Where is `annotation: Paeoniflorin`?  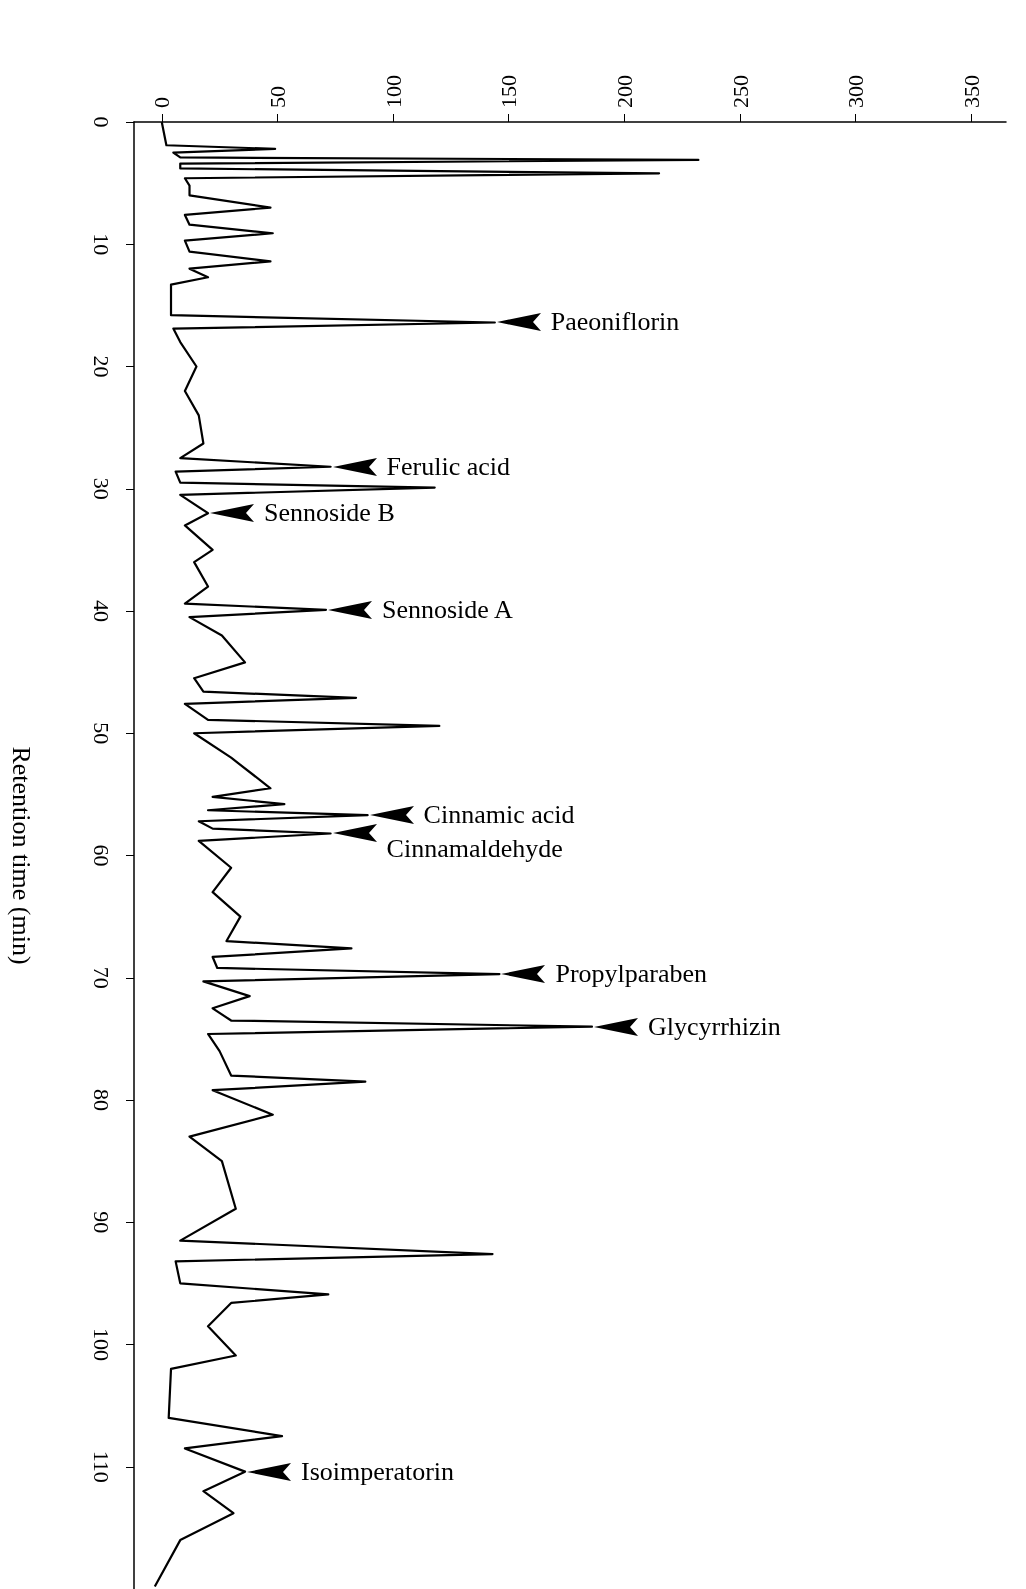 annotation: Paeoniflorin is located at coordinates (615, 322).